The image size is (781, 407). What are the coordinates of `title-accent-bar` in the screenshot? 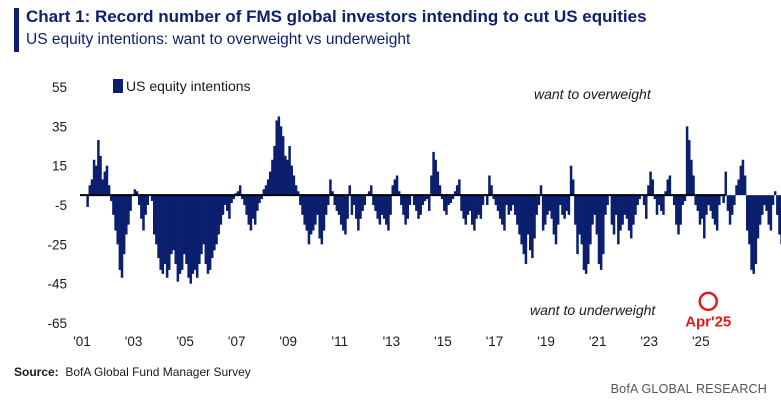 It's located at (16, 30).